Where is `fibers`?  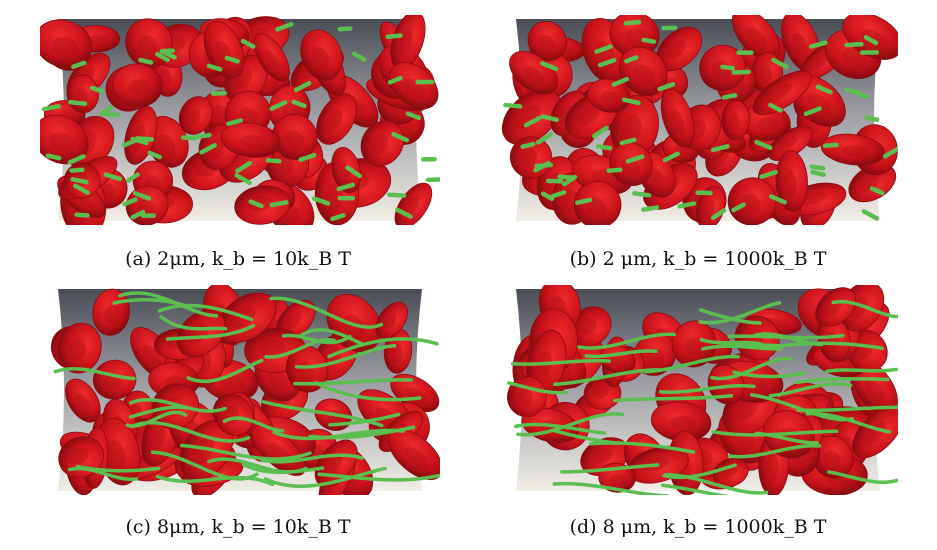 fibers is located at coordinates (246, 389).